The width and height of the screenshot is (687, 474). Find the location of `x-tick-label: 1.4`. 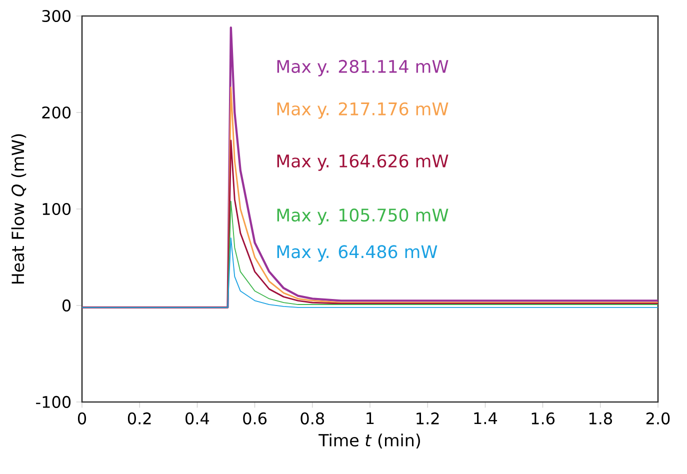

x-tick-label: 1.4 is located at coordinates (486, 418).